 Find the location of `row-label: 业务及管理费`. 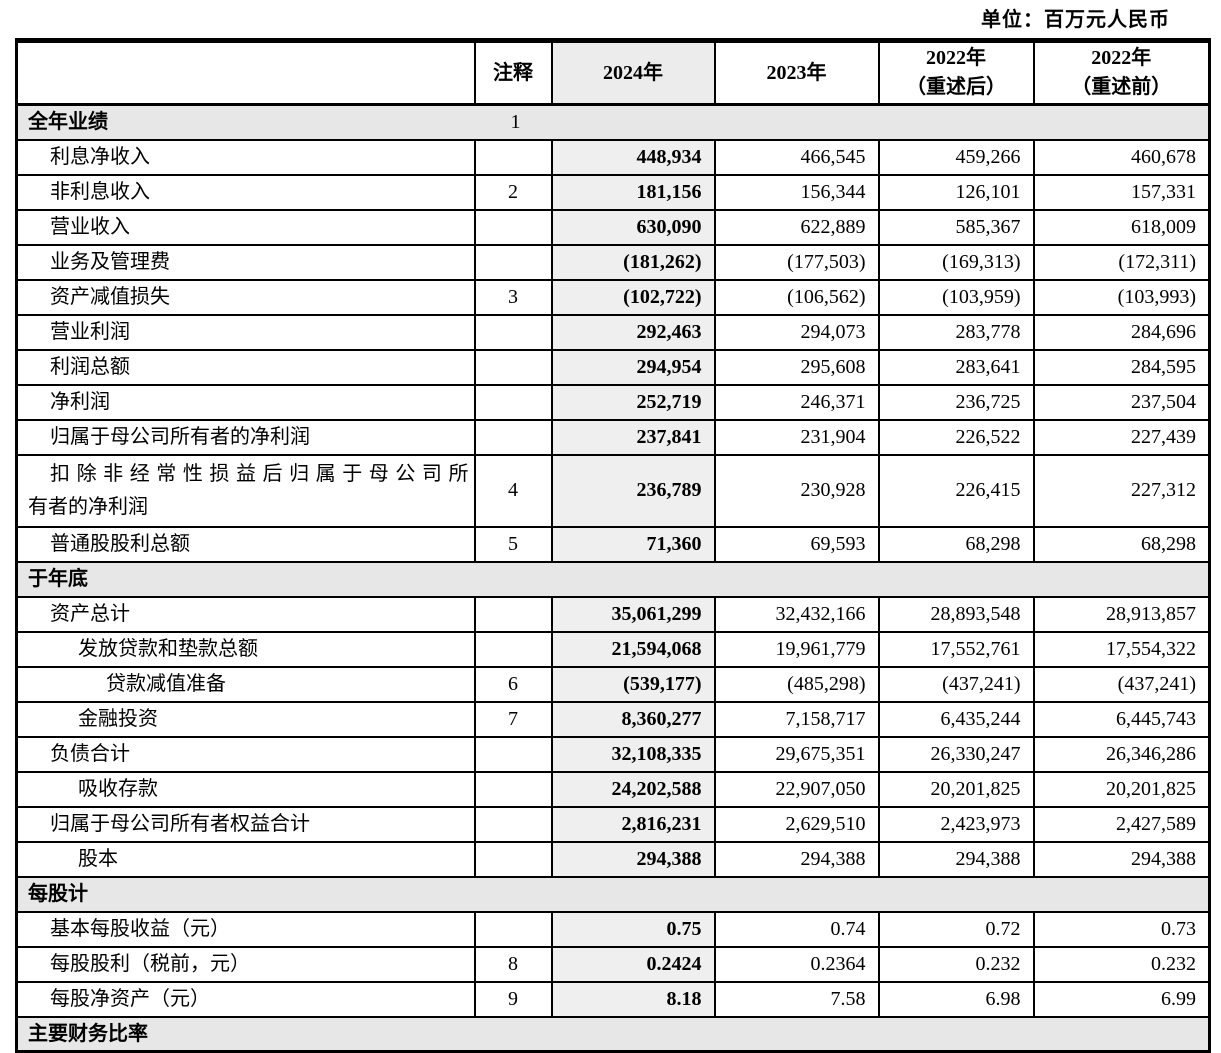

row-label: 业务及管理费 is located at coordinates (245, 262).